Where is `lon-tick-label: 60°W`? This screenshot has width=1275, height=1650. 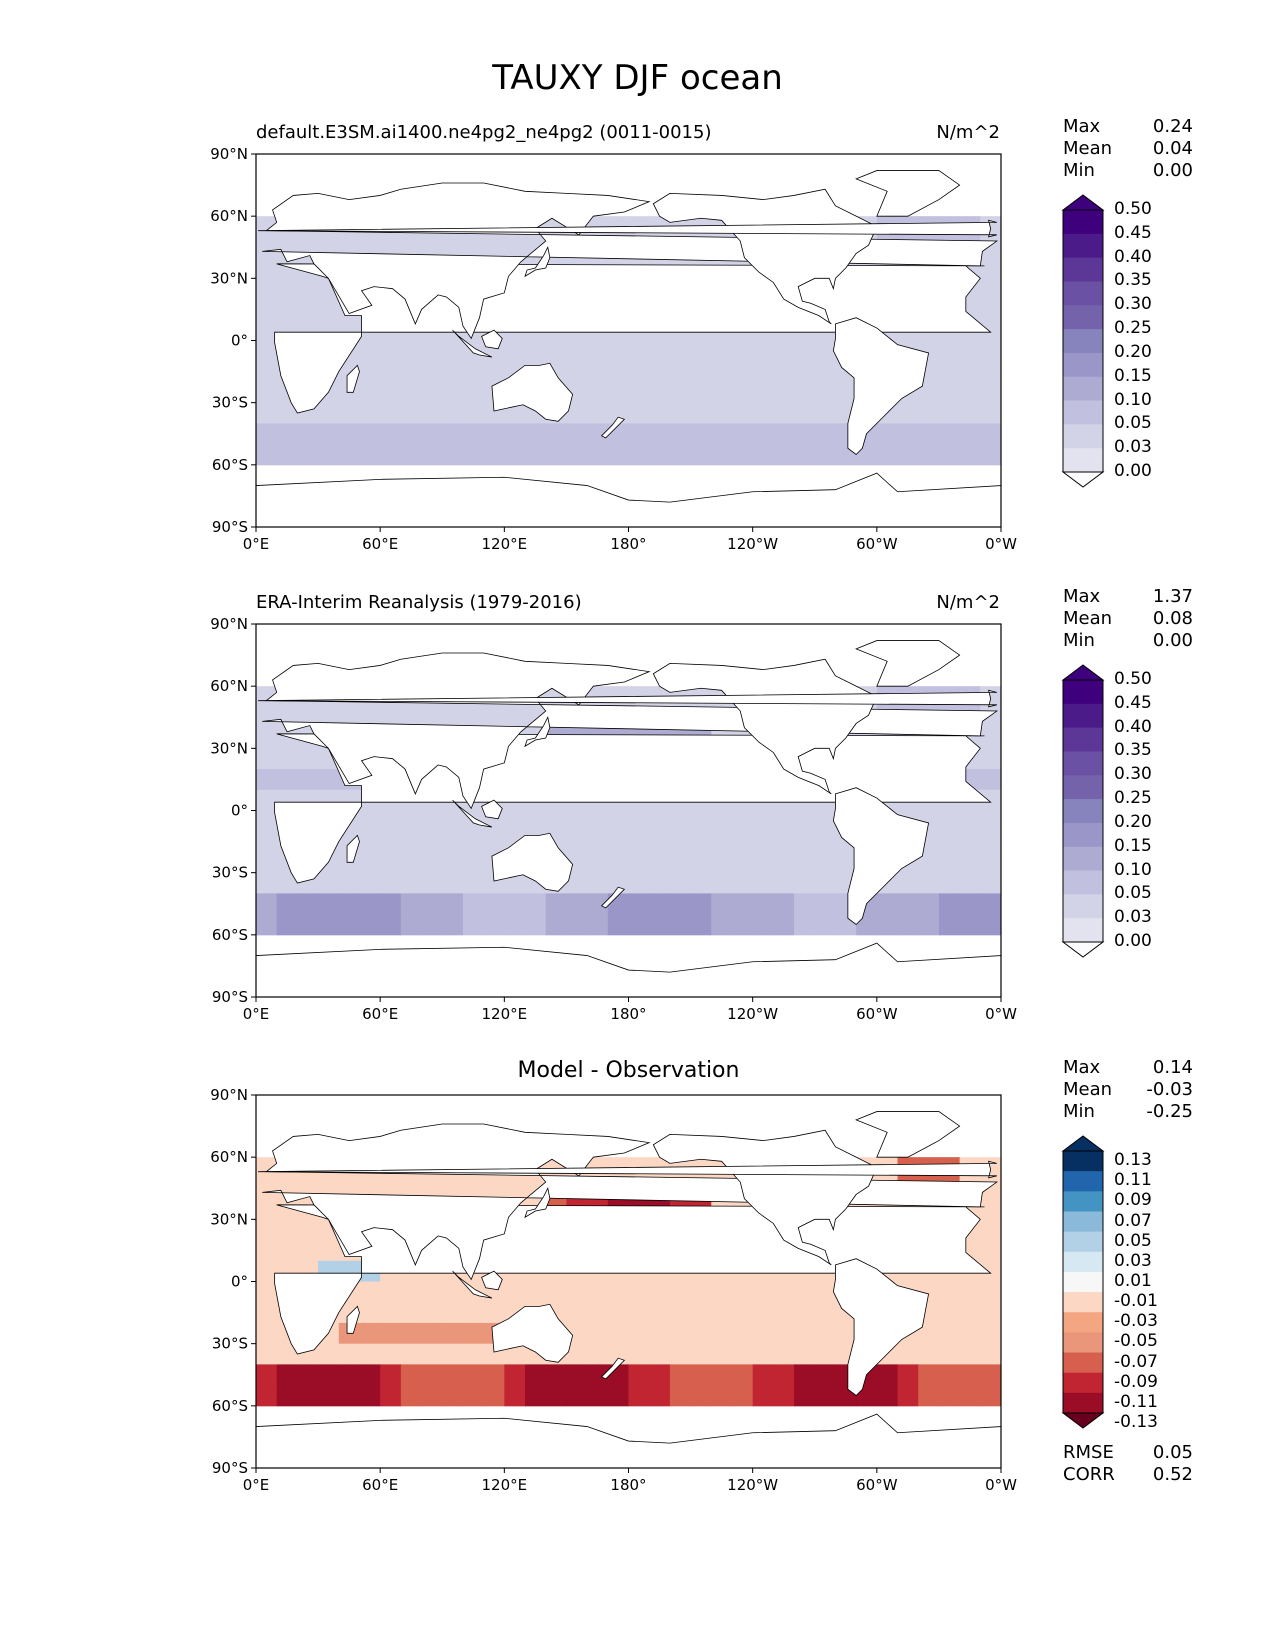 lon-tick-label: 60°W is located at coordinates (877, 544).